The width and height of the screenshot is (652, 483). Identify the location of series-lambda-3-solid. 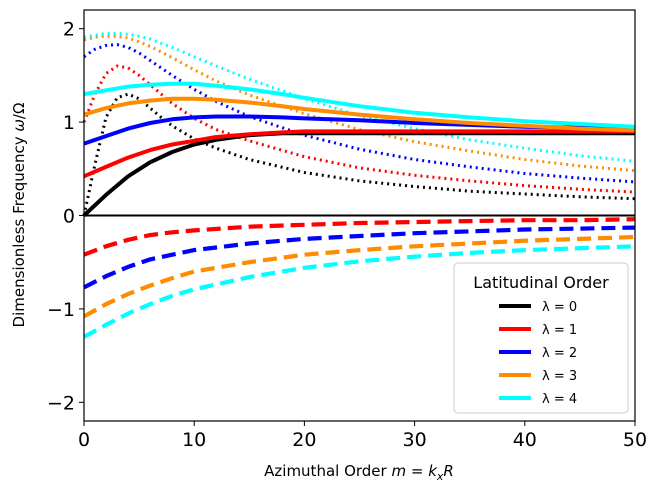
(359, 114).